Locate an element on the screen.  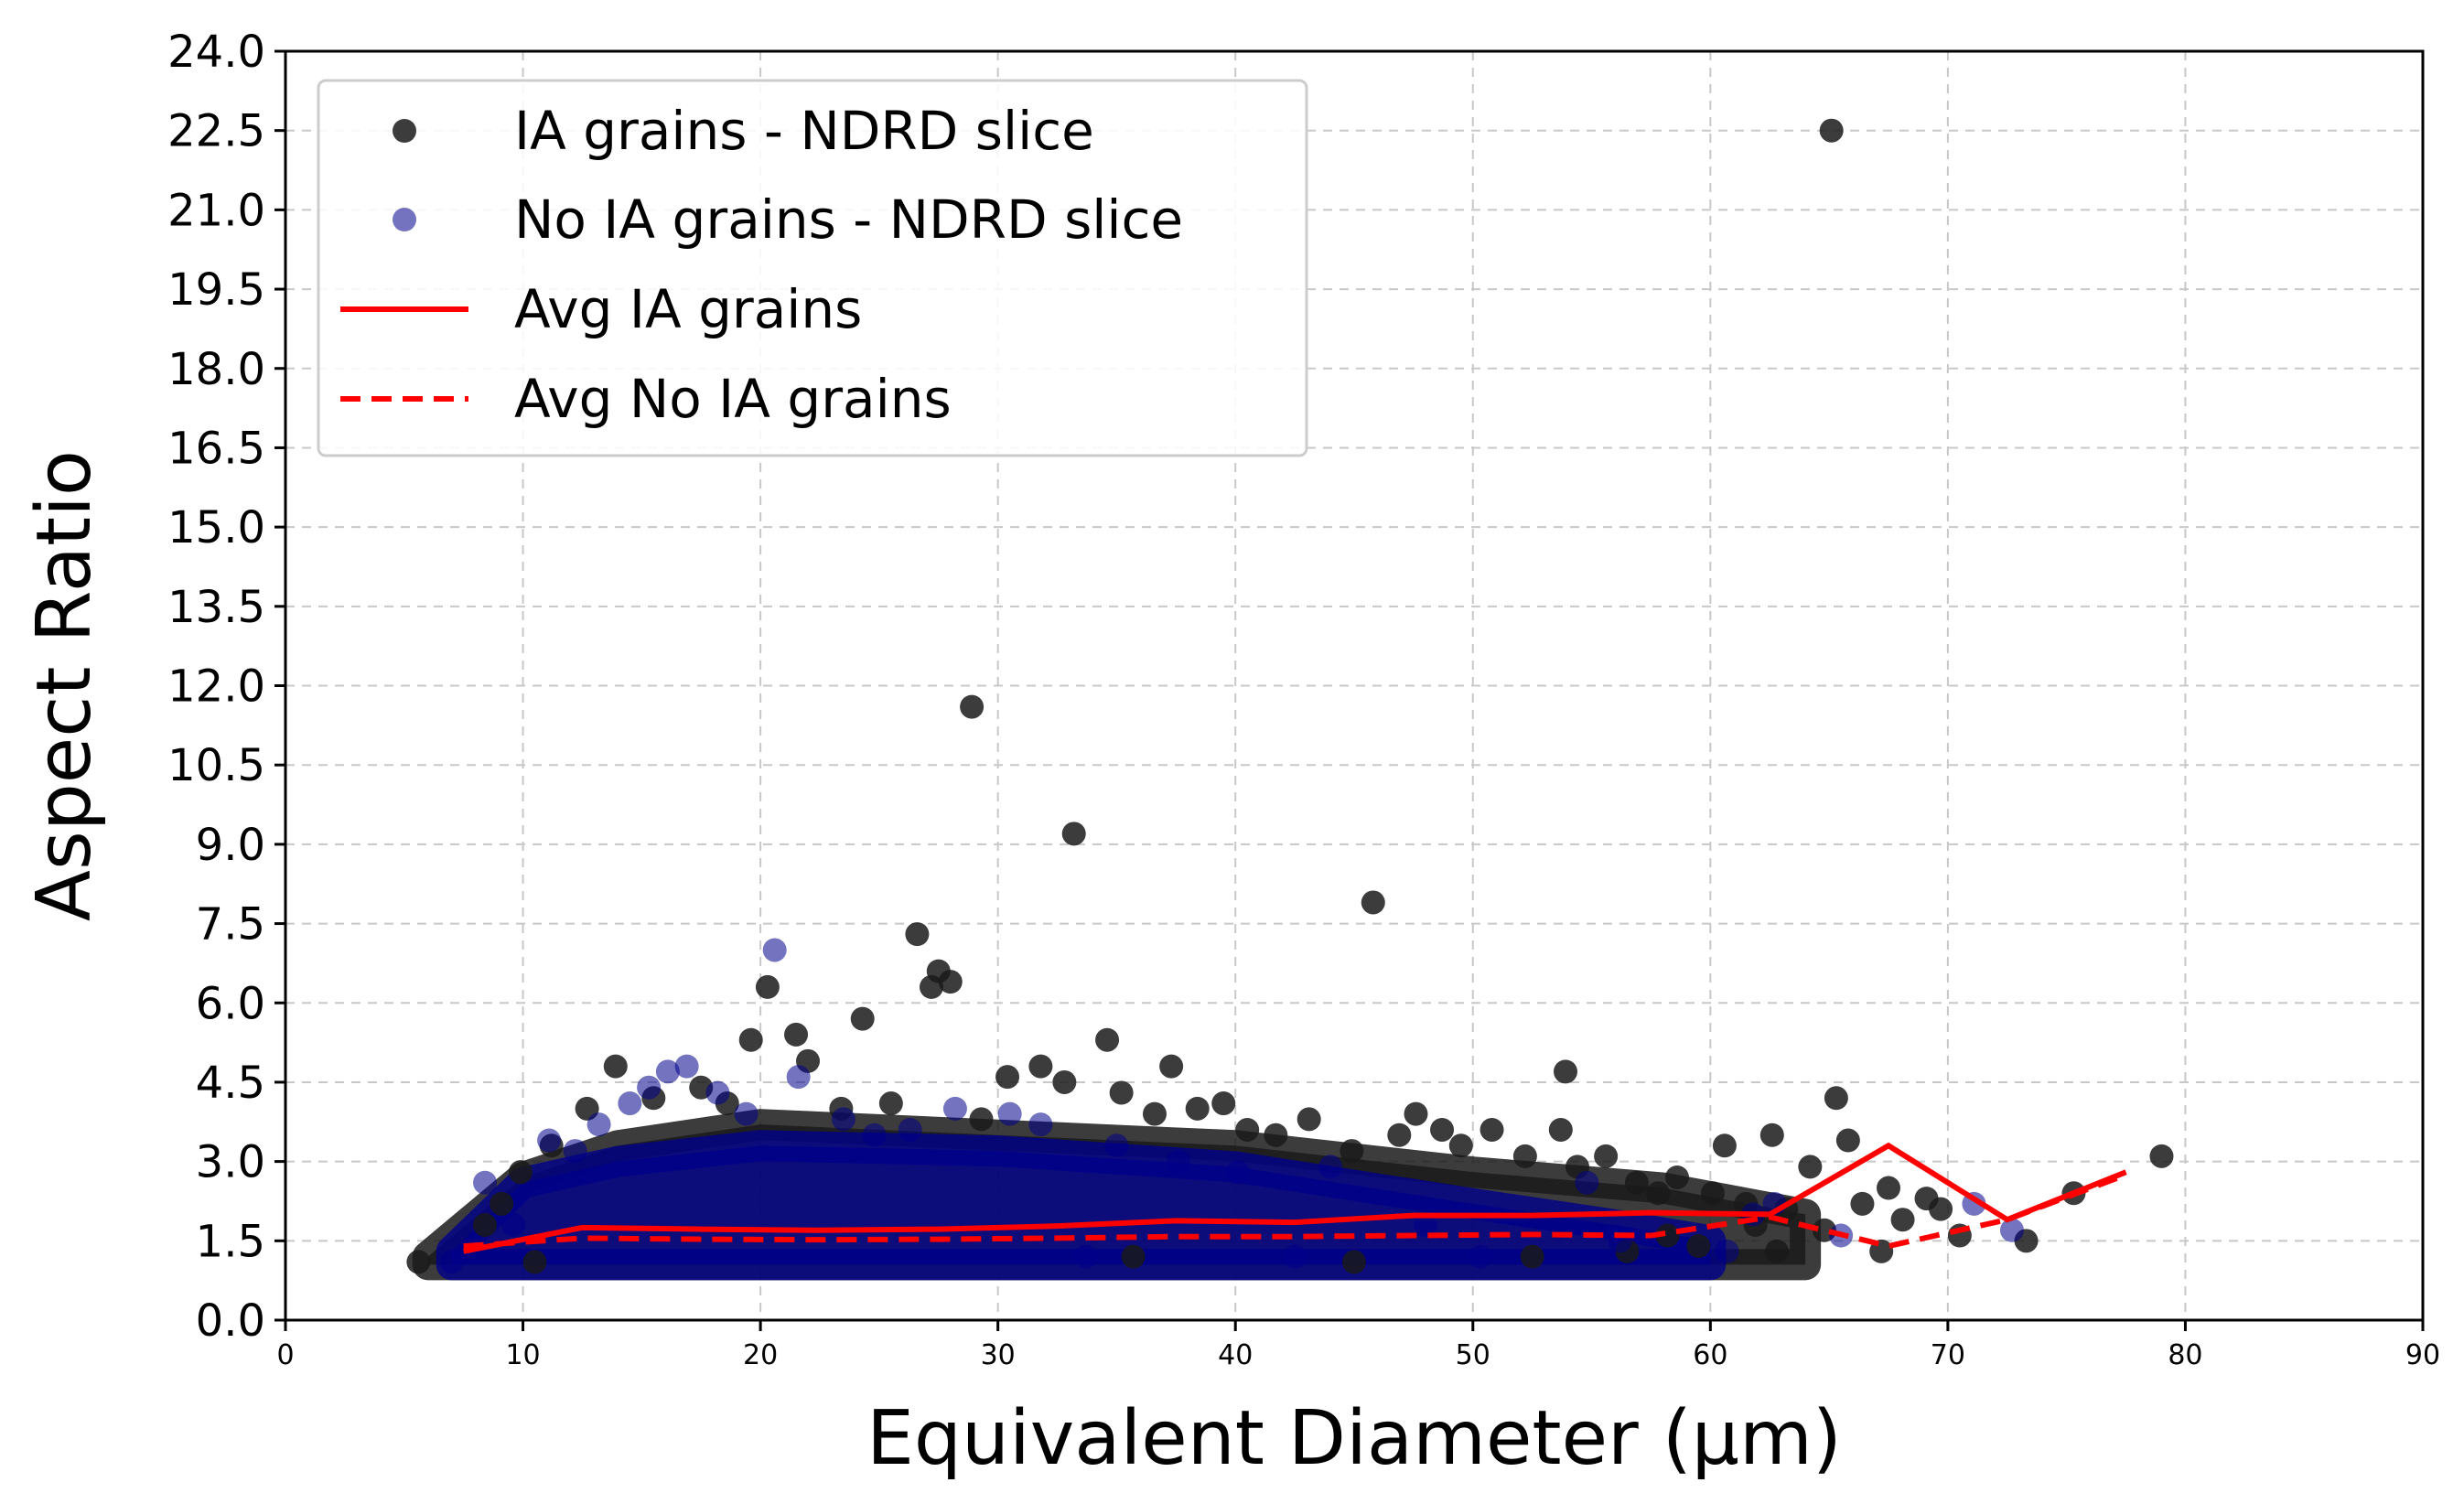
x-tick-label: 60 is located at coordinates (1710, 1355).